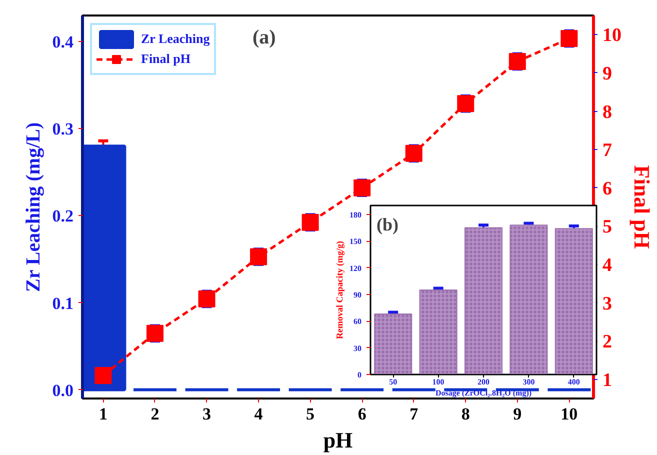 Image resolution: width=657 pixels, height=455 pixels. What do you see at coordinates (362, 414) in the screenshot?
I see `x-tick-label: 6` at bounding box center [362, 414].